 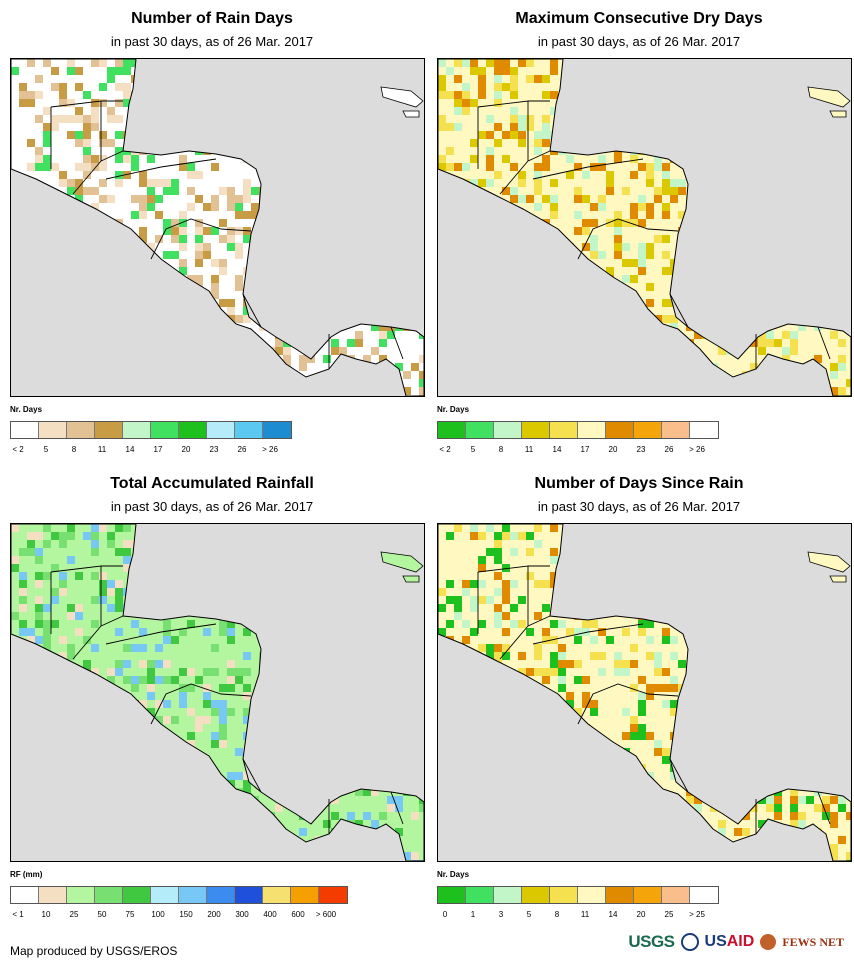 I want to click on legend-label: 17, so click(x=158, y=449).